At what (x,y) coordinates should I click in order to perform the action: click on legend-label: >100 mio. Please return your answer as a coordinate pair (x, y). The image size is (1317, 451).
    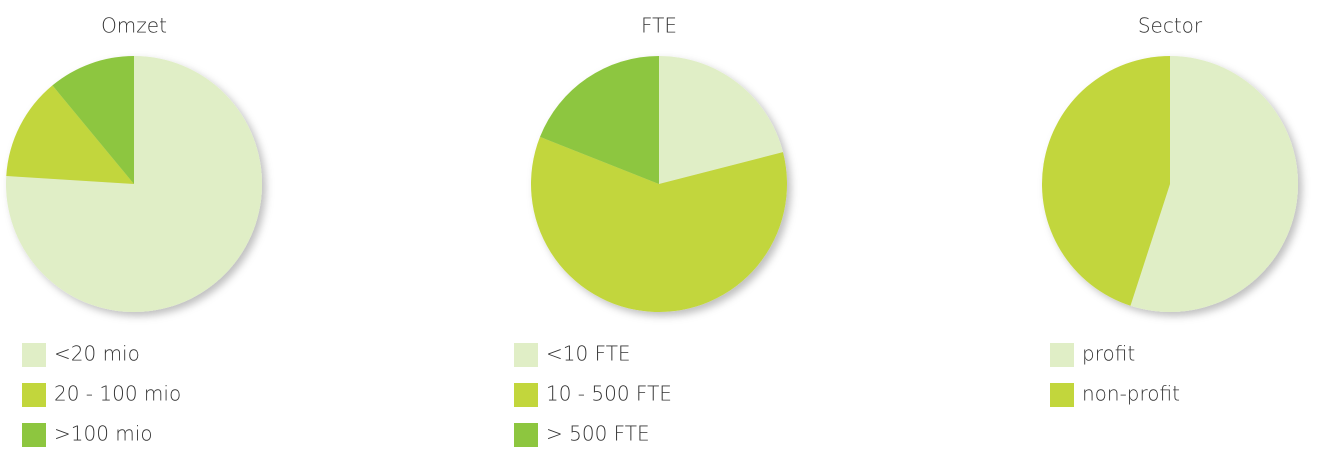
    Looking at the image, I should click on (103, 434).